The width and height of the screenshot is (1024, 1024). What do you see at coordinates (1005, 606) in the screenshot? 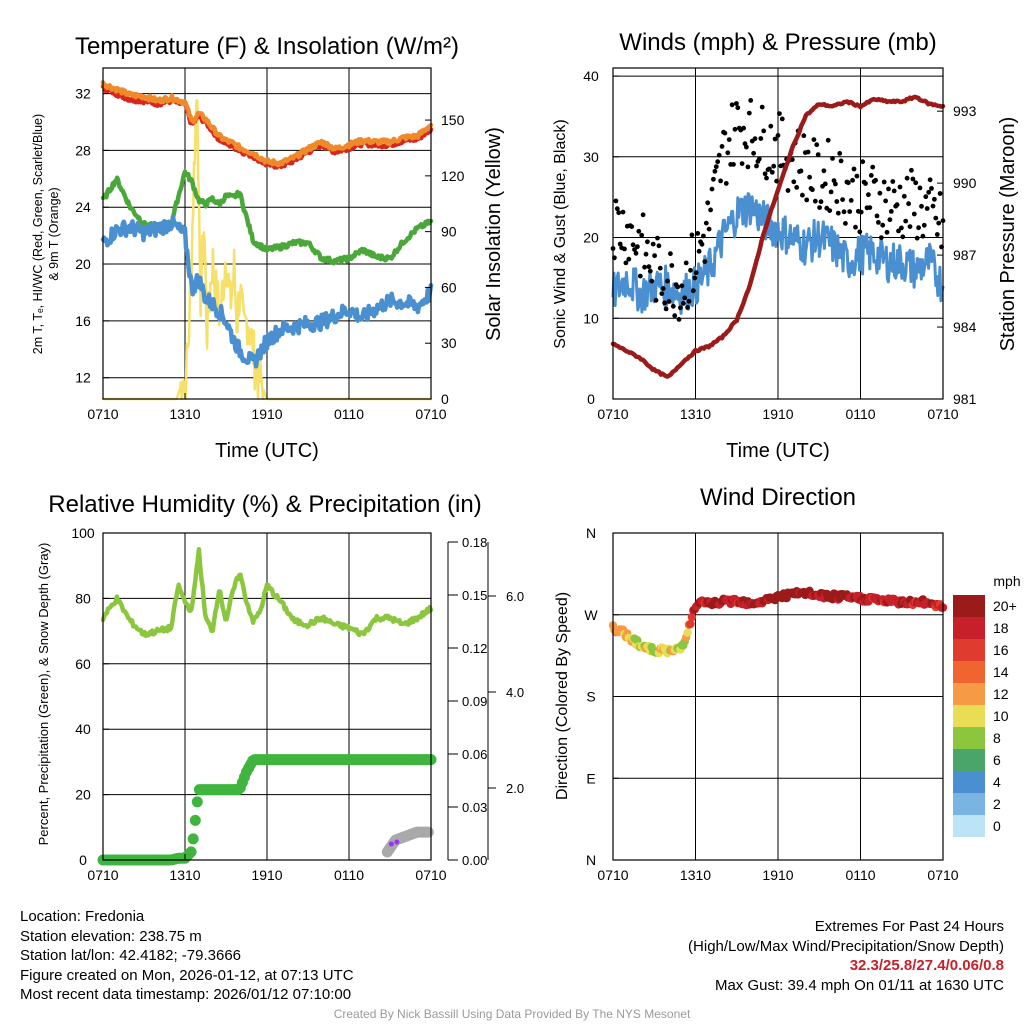
I see `legend-label: 20+` at bounding box center [1005, 606].